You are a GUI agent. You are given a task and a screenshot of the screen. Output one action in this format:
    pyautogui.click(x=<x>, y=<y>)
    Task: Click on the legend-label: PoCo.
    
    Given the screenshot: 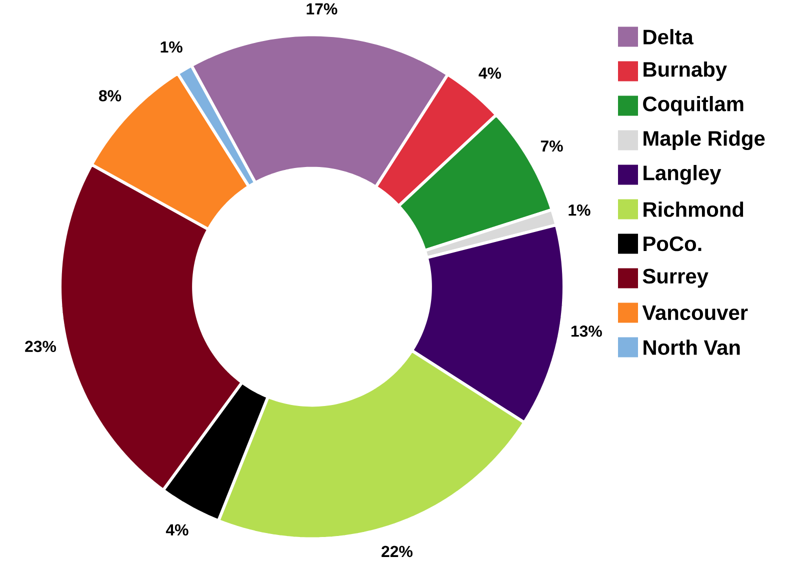 What is the action you would take?
    pyautogui.click(x=673, y=244)
    